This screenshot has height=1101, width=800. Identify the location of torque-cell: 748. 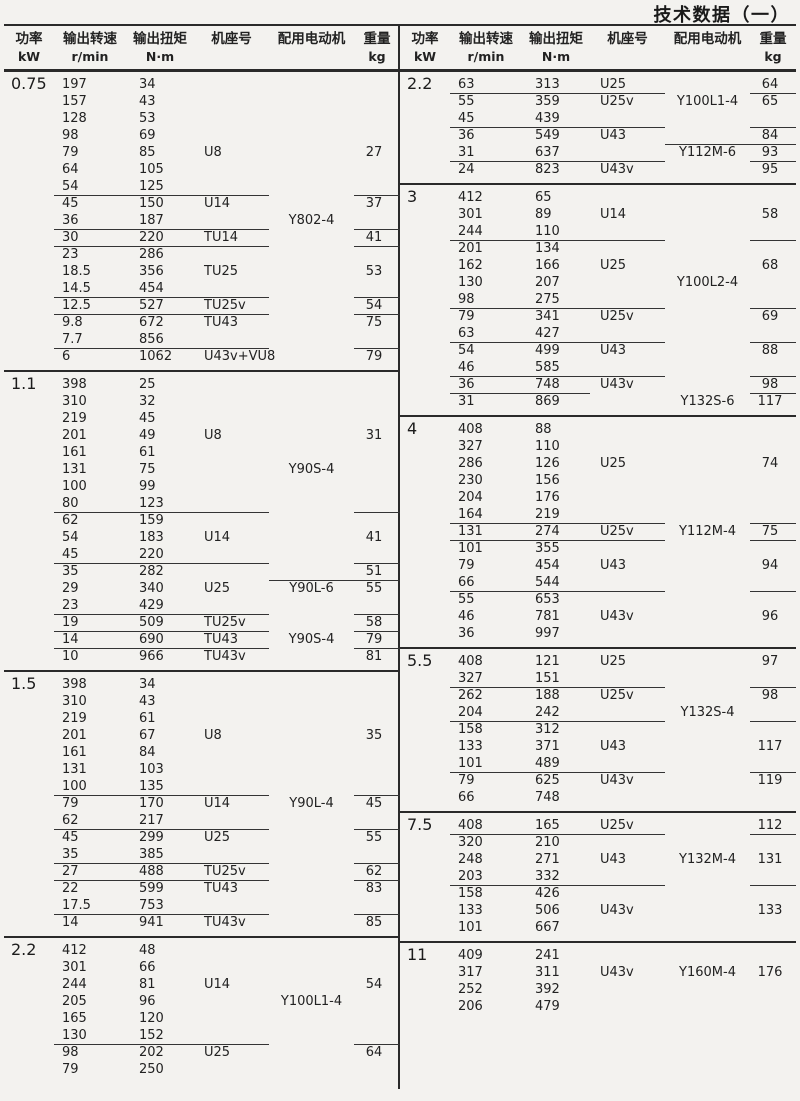
(556, 385).